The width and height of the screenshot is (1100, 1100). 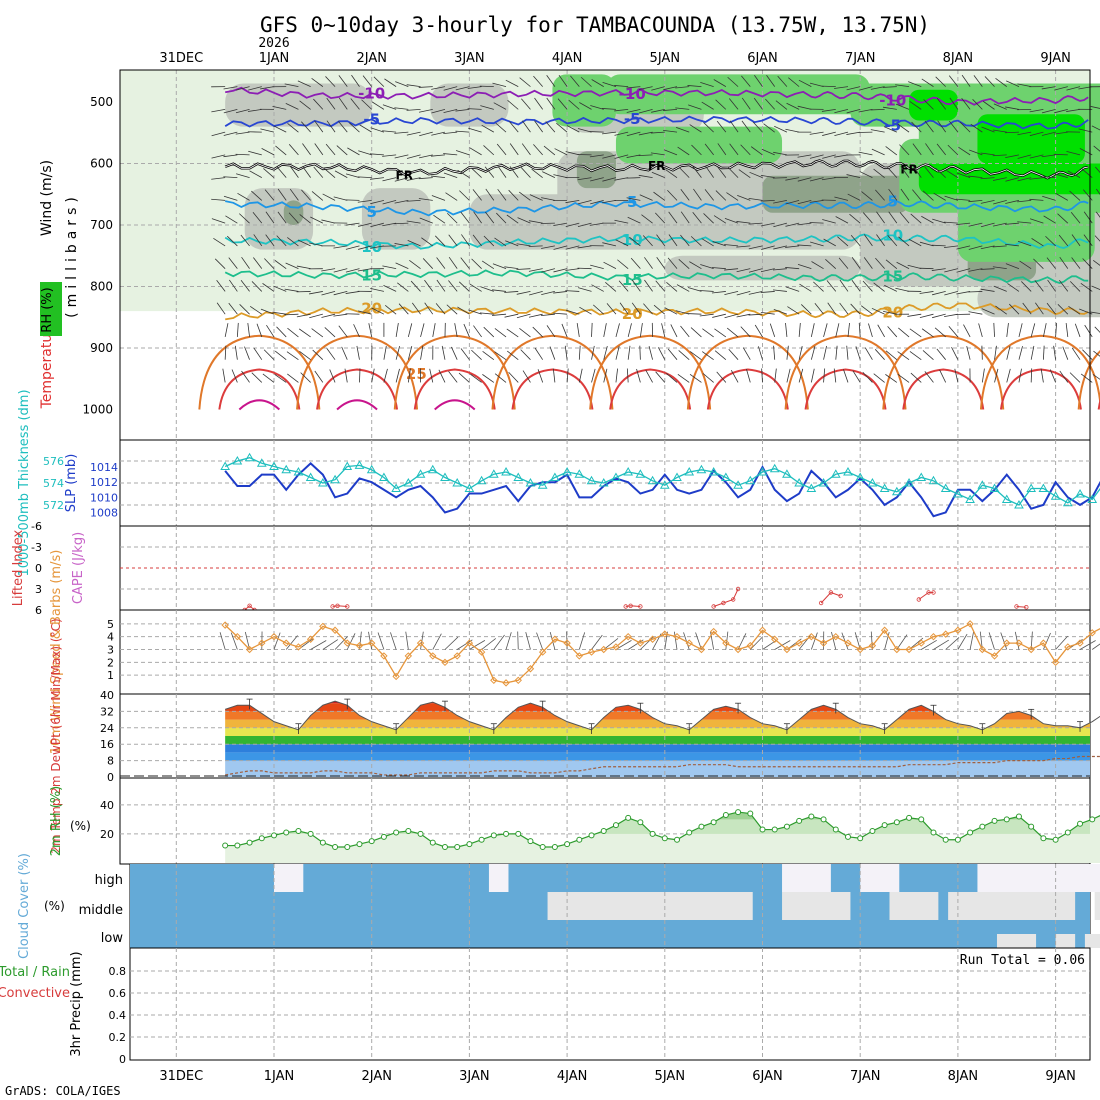 What do you see at coordinates (657, 740) in the screenshot?
I see `temp-band` at bounding box center [657, 740].